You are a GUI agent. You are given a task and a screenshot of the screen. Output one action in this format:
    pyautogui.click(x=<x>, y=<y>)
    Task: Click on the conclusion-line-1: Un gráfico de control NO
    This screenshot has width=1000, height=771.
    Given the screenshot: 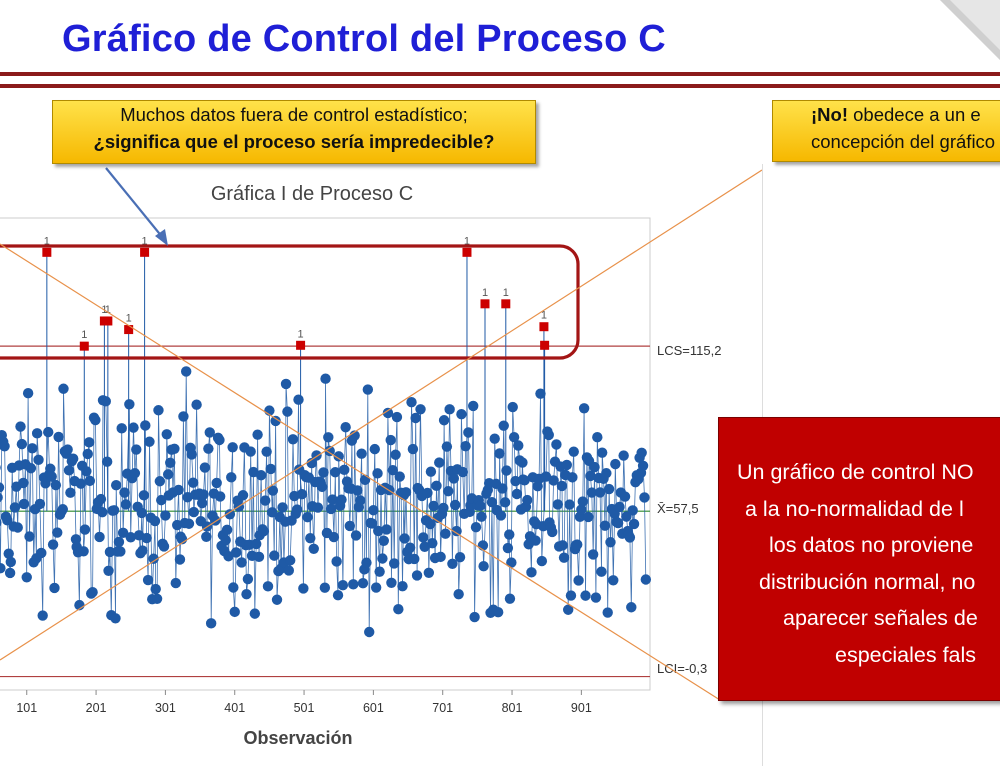 What is the action you would take?
    pyautogui.click(x=855, y=472)
    